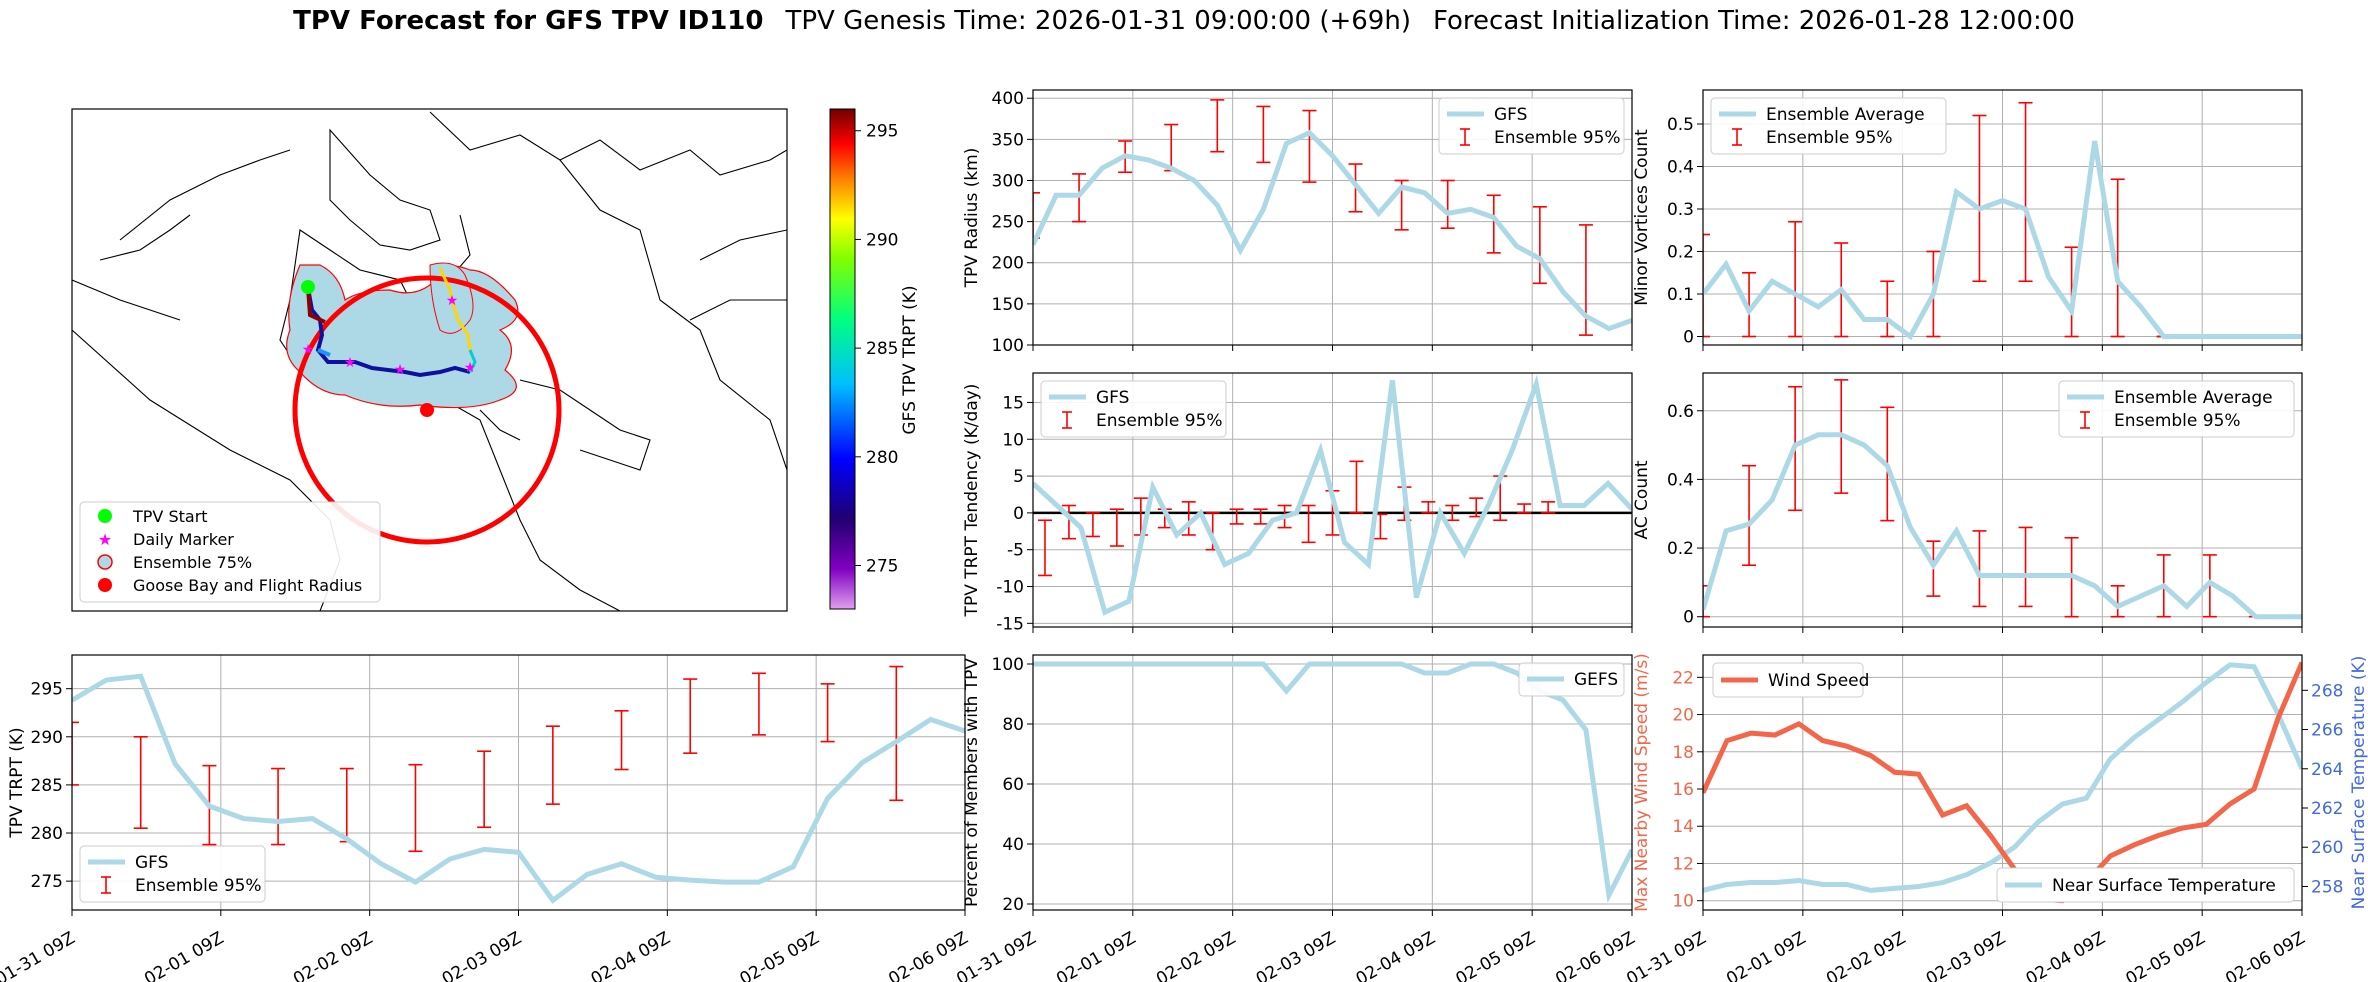 This screenshot has height=982, width=2368. What do you see at coordinates (170, 516) in the screenshot?
I see `legend-label: TPV Start` at bounding box center [170, 516].